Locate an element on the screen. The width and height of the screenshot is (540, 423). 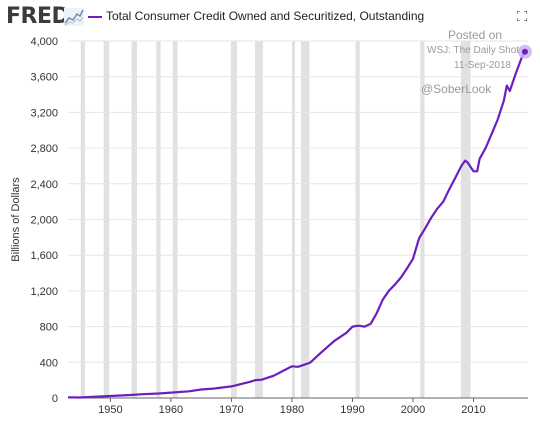
y-tick-label-10: 4,000 is located at coordinates (44, 42).